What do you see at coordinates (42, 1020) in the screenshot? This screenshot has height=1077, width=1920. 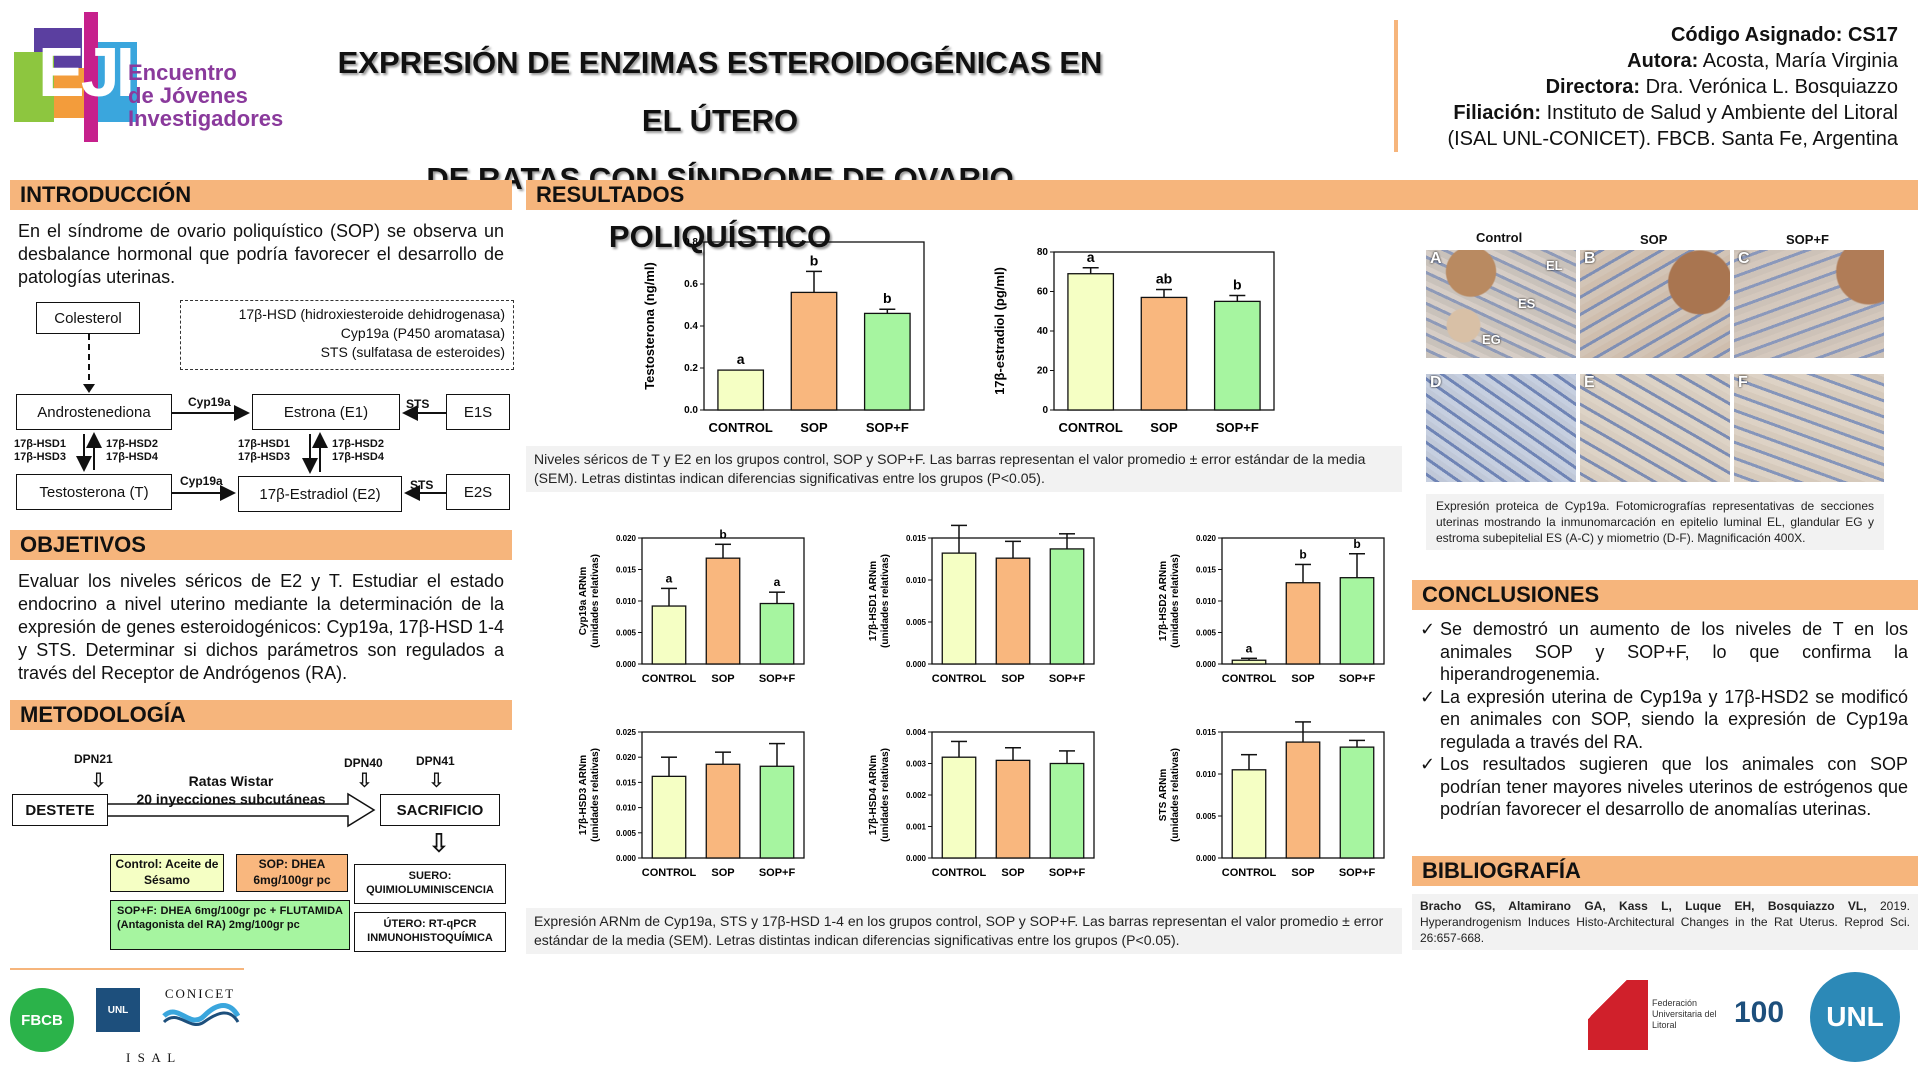 I see `fbcb-text: FBCB` at bounding box center [42, 1020].